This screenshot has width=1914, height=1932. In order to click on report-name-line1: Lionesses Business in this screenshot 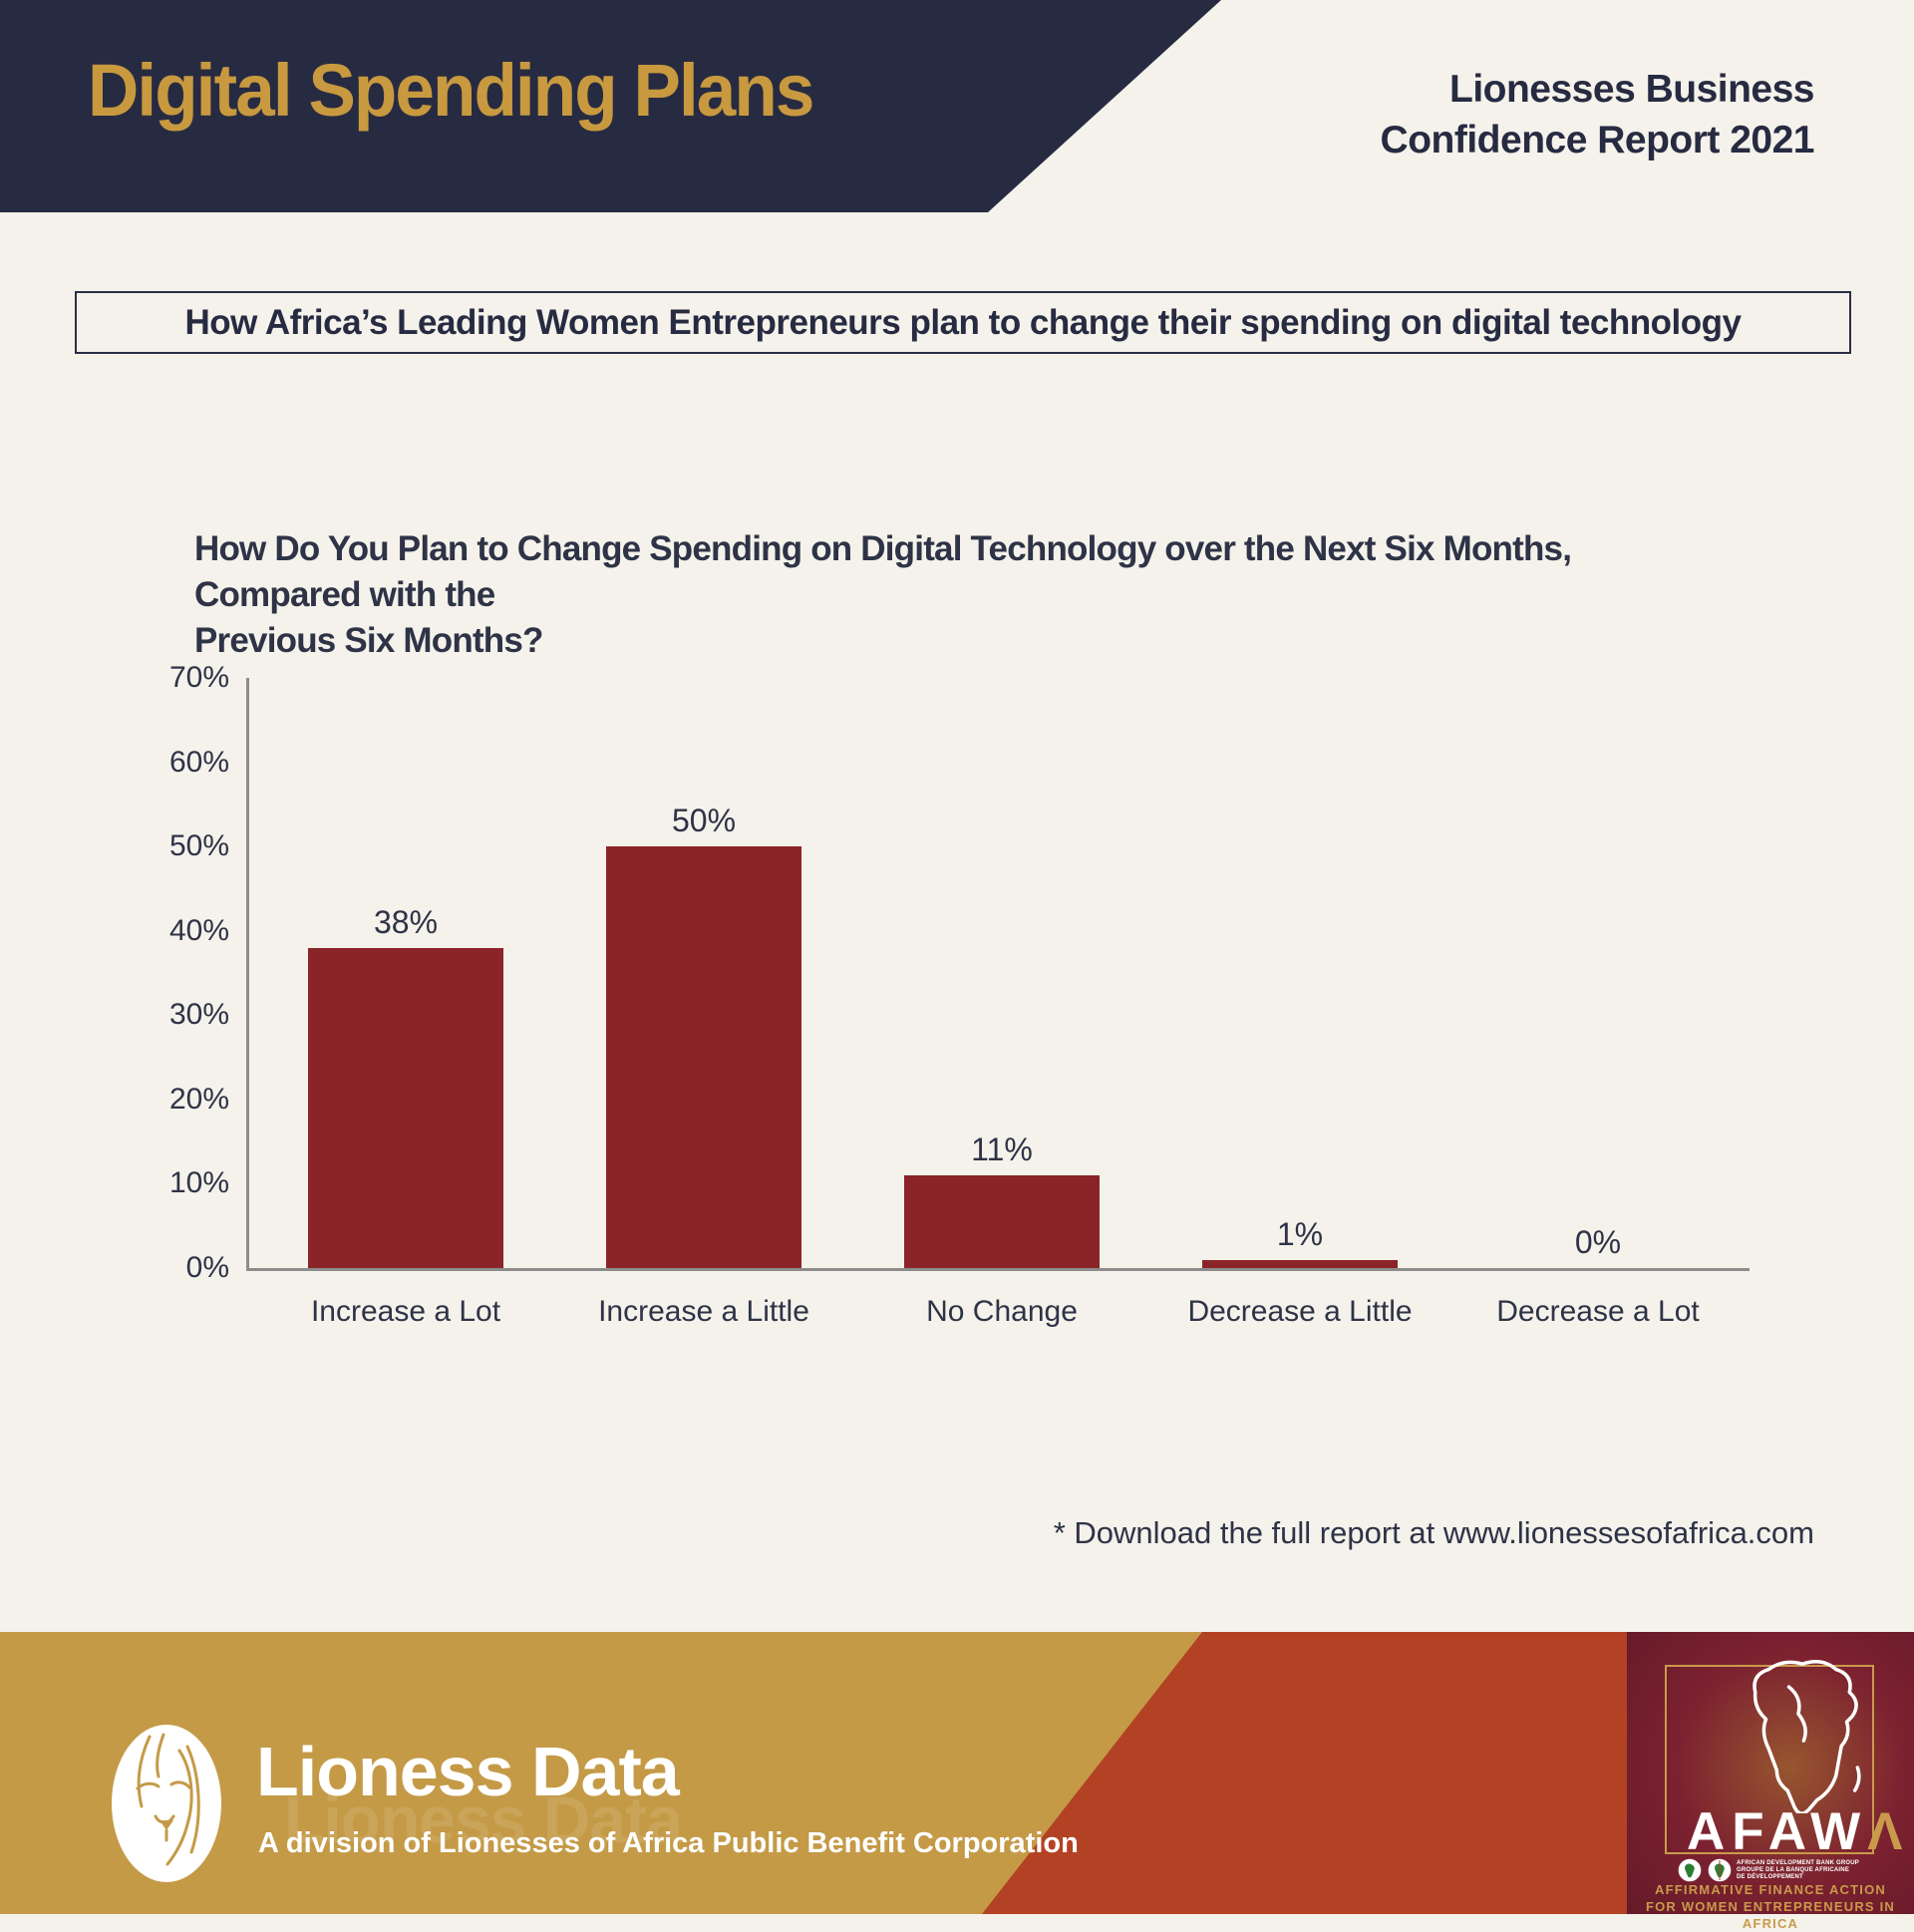, I will do `click(1632, 89)`.